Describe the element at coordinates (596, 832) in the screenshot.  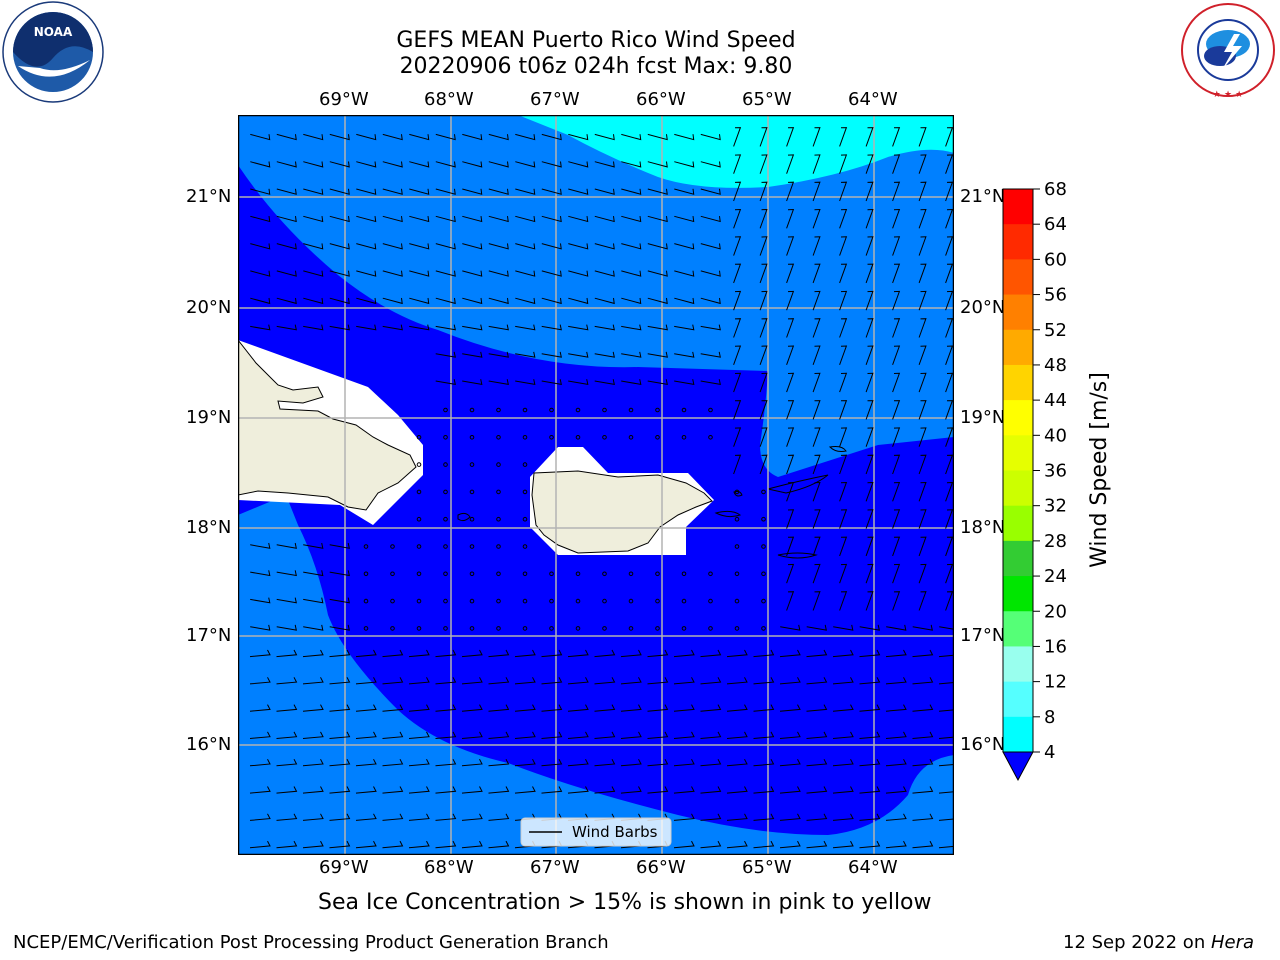
I see `map-legend: Wind Barbs` at that location.